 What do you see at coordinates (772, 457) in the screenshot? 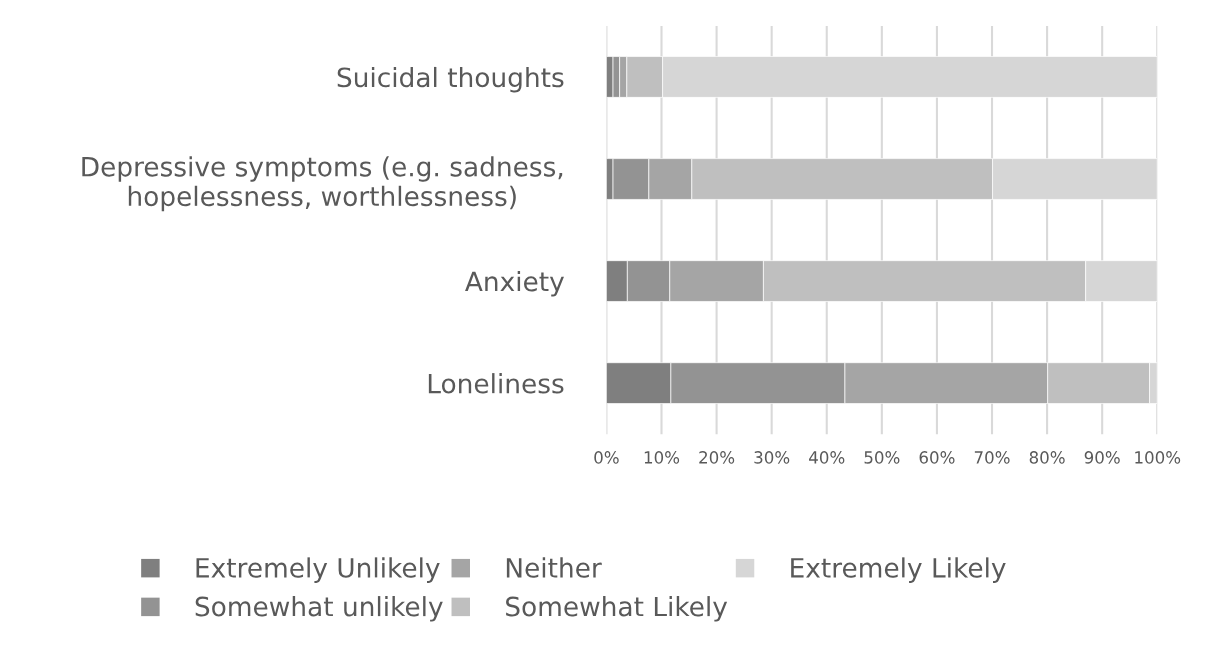
I see `x-tick-label: 30%` at bounding box center [772, 457].